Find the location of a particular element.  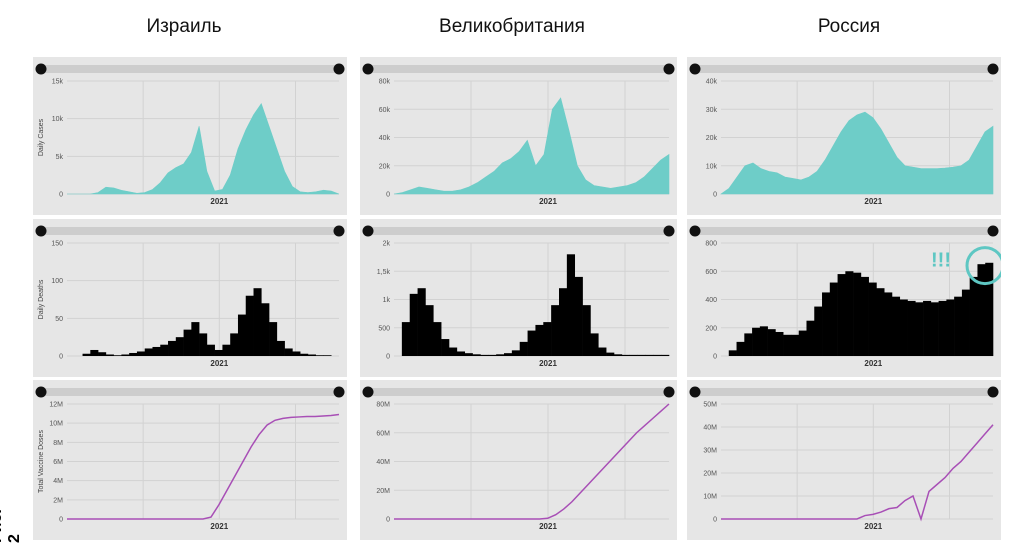

chart-svg-cases-uk: 80k 60k 40k 20k 0 2021 is located at coordinates (518, 134).